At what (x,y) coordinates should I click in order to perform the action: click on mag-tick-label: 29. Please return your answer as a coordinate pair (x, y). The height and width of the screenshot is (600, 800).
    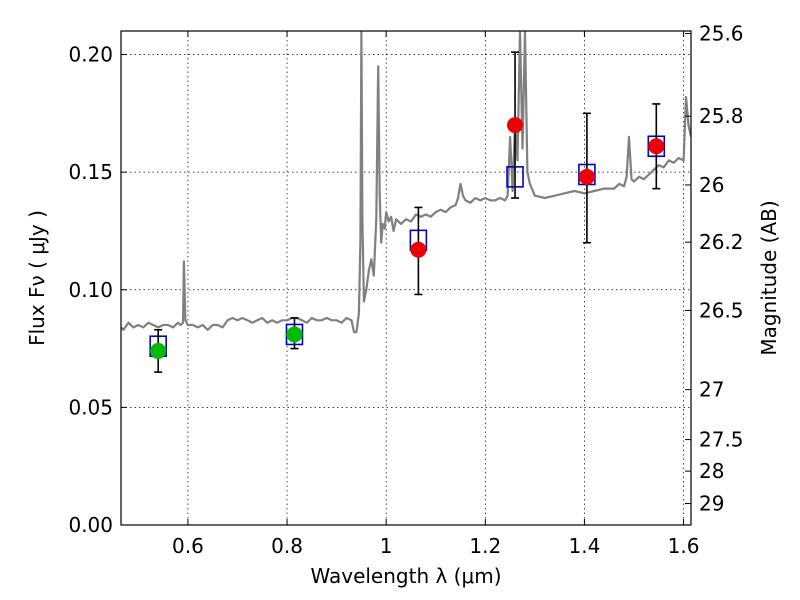
    Looking at the image, I should click on (711, 504).